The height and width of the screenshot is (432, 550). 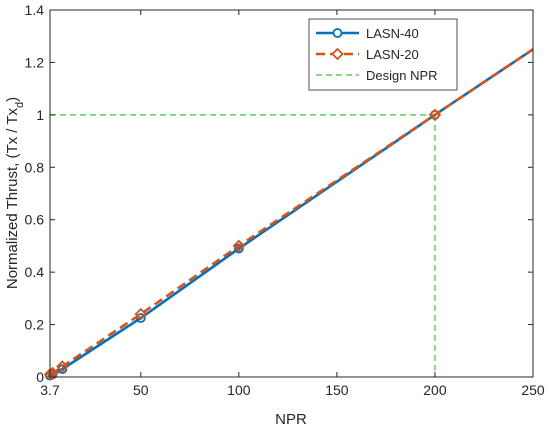 I want to click on y-tick-label: 0.6, so click(x=35, y=220).